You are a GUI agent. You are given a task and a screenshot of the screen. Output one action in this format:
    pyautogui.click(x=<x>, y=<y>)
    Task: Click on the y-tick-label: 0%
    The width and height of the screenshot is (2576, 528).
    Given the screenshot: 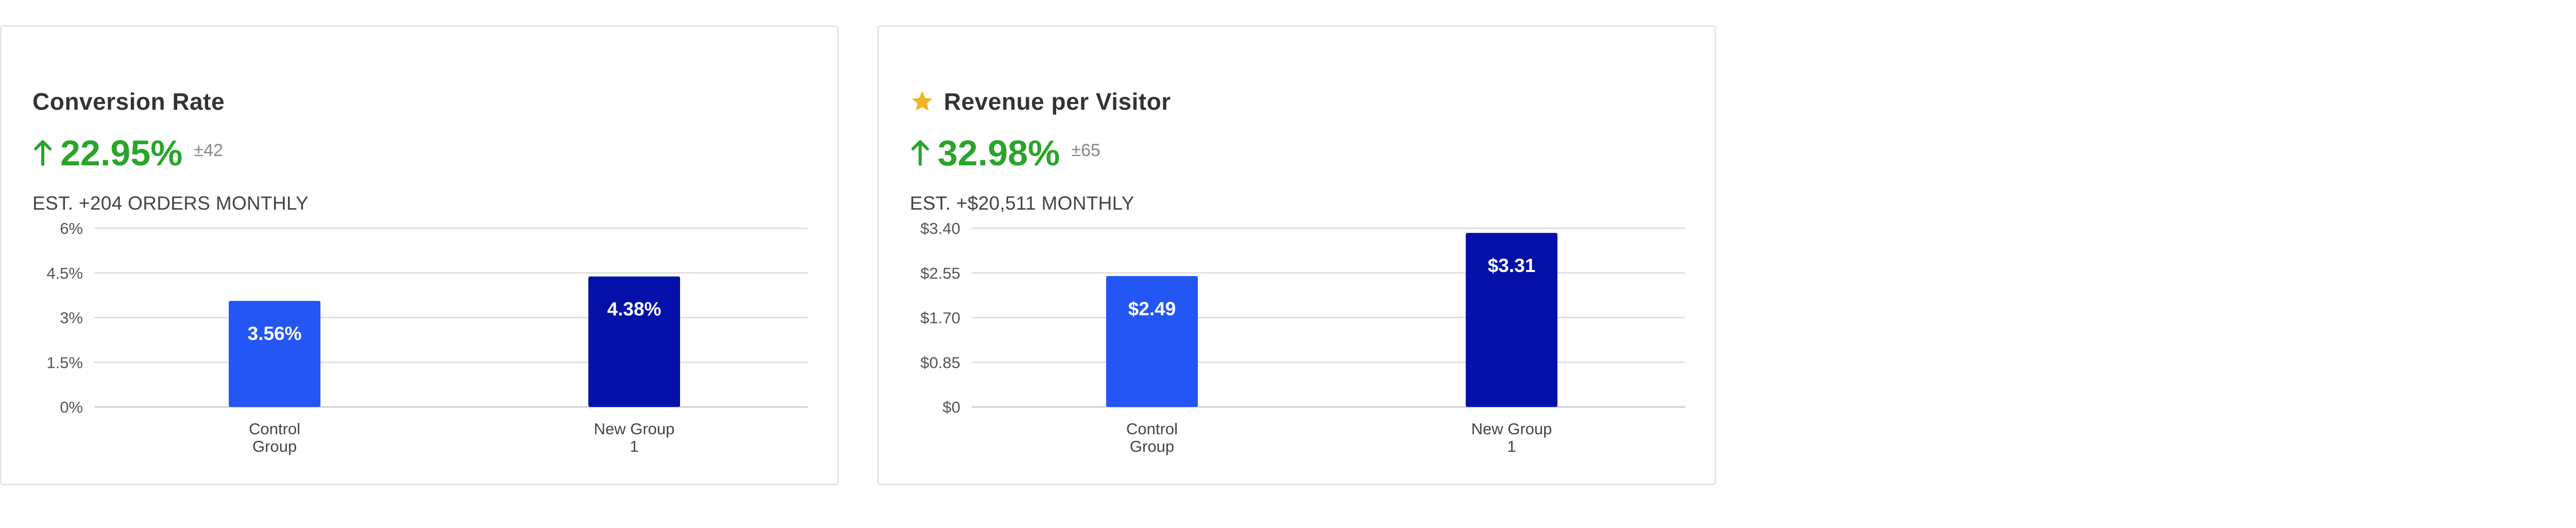 What is the action you would take?
    pyautogui.click(x=71, y=407)
    